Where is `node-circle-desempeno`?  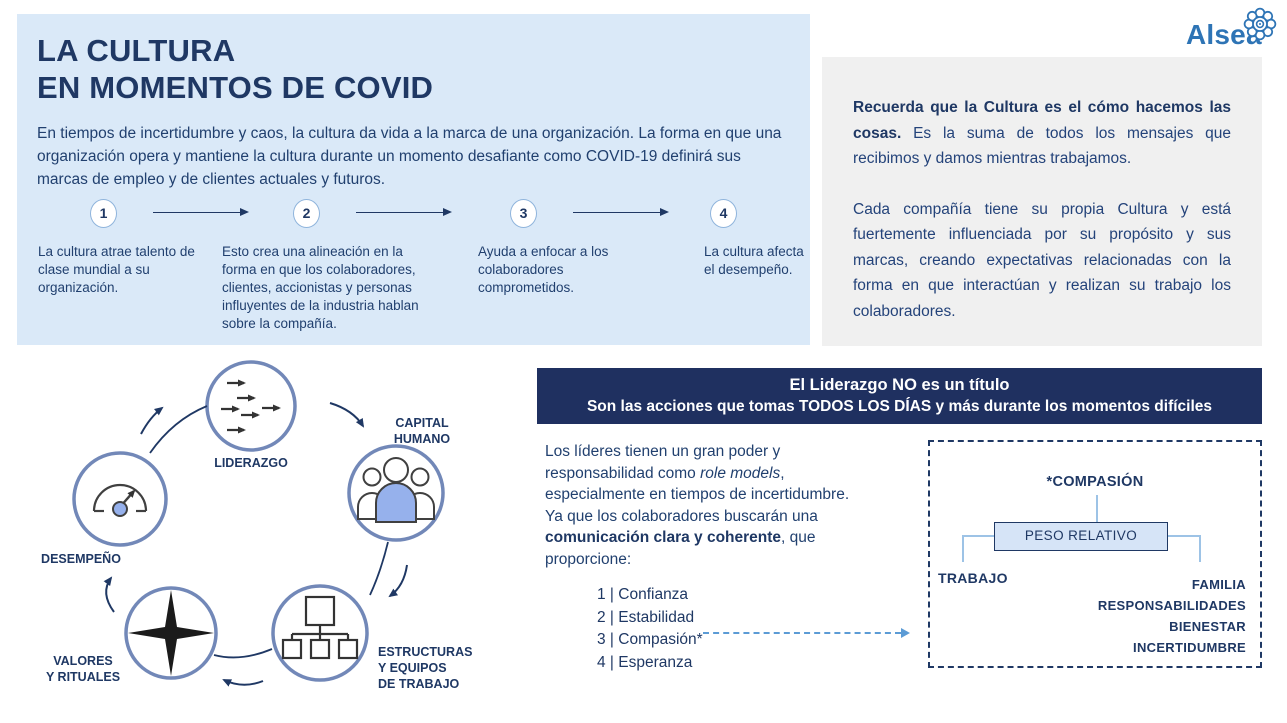
node-circle-desempeno is located at coordinates (120, 499).